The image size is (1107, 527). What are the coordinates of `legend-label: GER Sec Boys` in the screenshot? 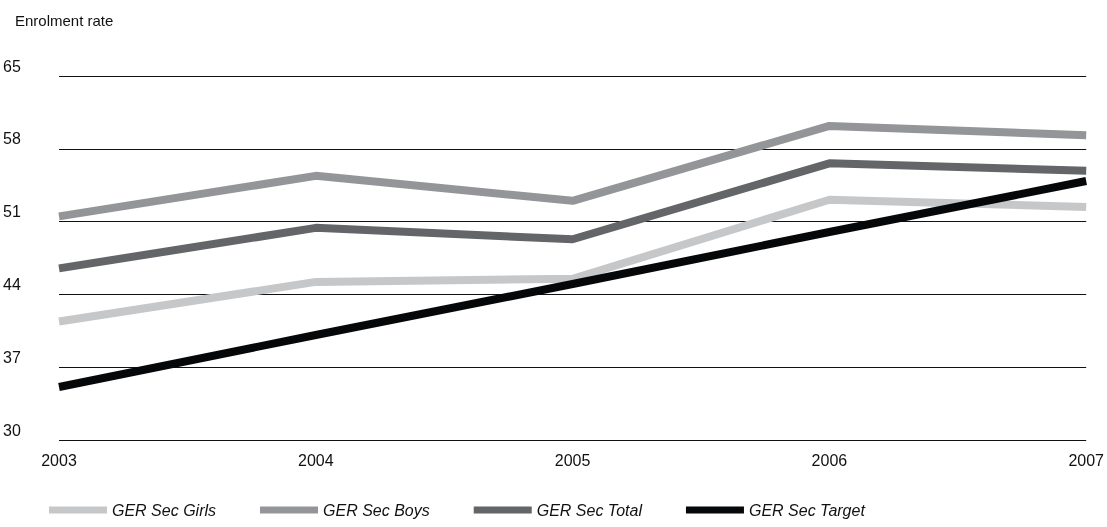 It's located at (376, 510).